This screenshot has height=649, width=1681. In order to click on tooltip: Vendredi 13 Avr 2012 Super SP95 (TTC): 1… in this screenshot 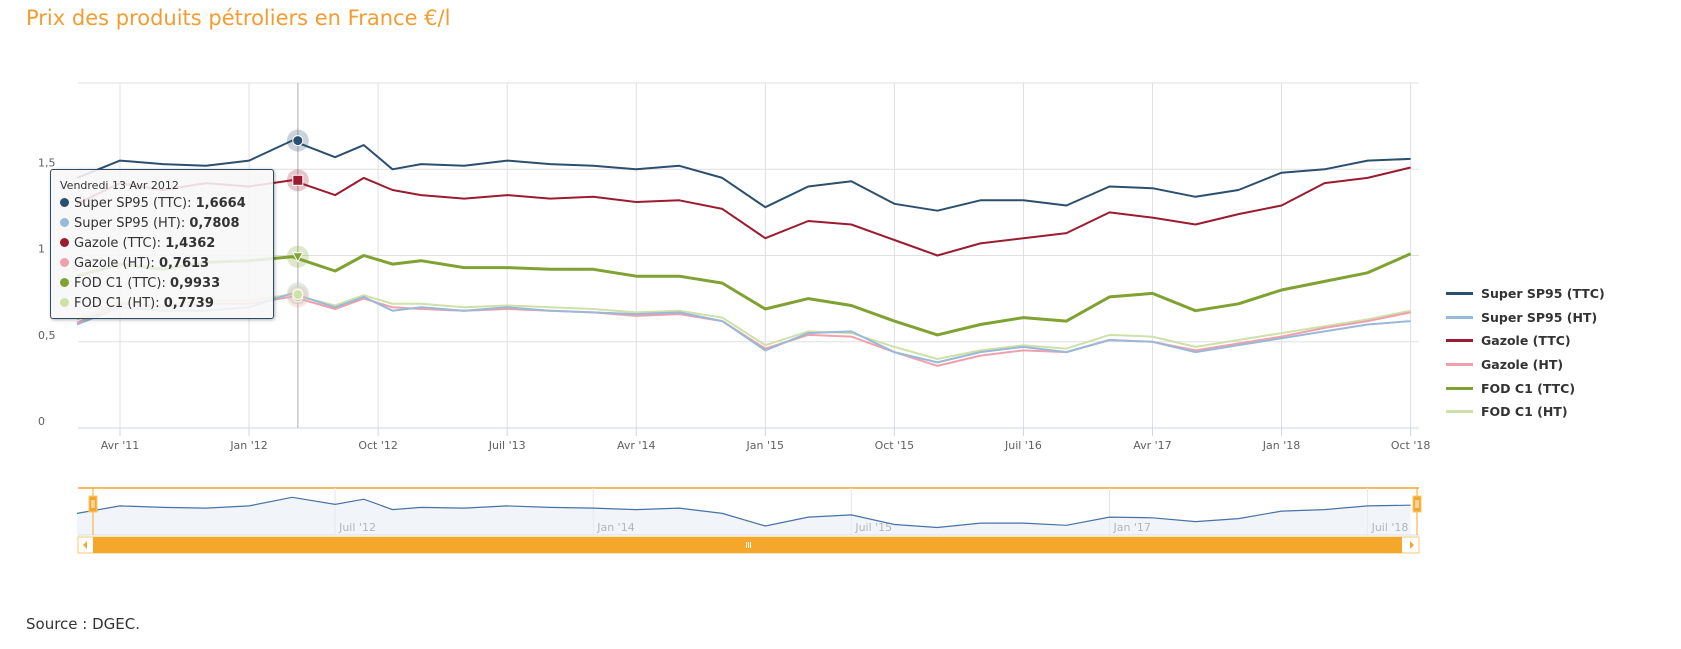, I will do `click(162, 244)`.